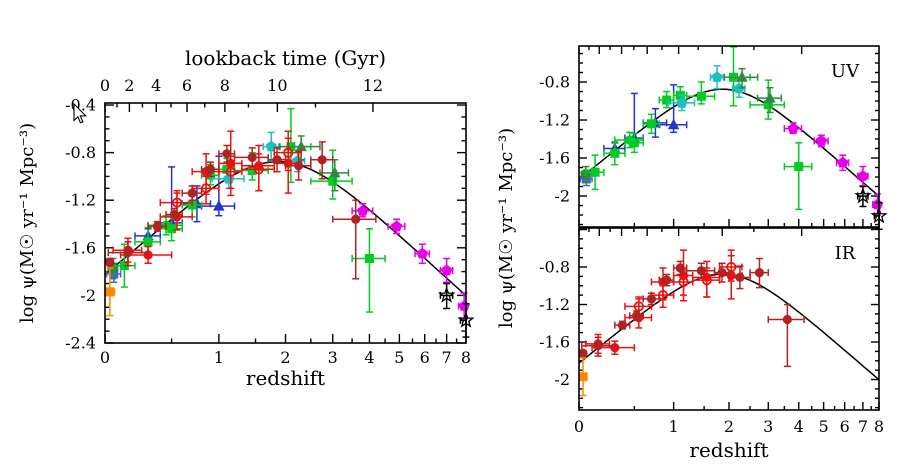 The height and width of the screenshot is (470, 900). What do you see at coordinates (728, 450) in the screenshot?
I see `x-axis-title: redshift` at bounding box center [728, 450].